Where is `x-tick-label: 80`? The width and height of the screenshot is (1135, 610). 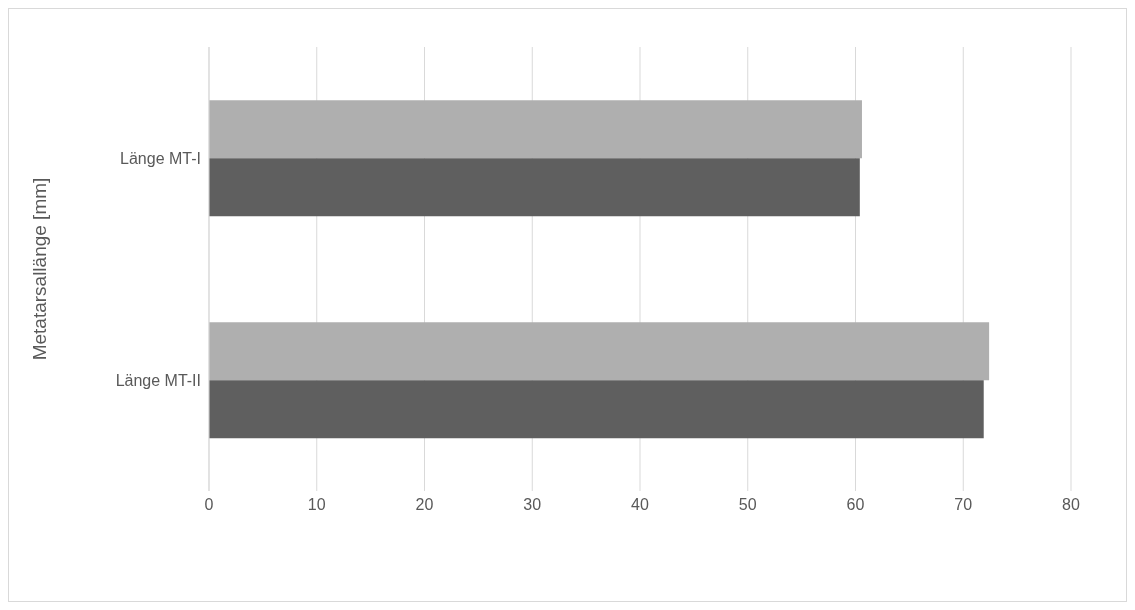 x-tick-label: 80 is located at coordinates (1071, 505).